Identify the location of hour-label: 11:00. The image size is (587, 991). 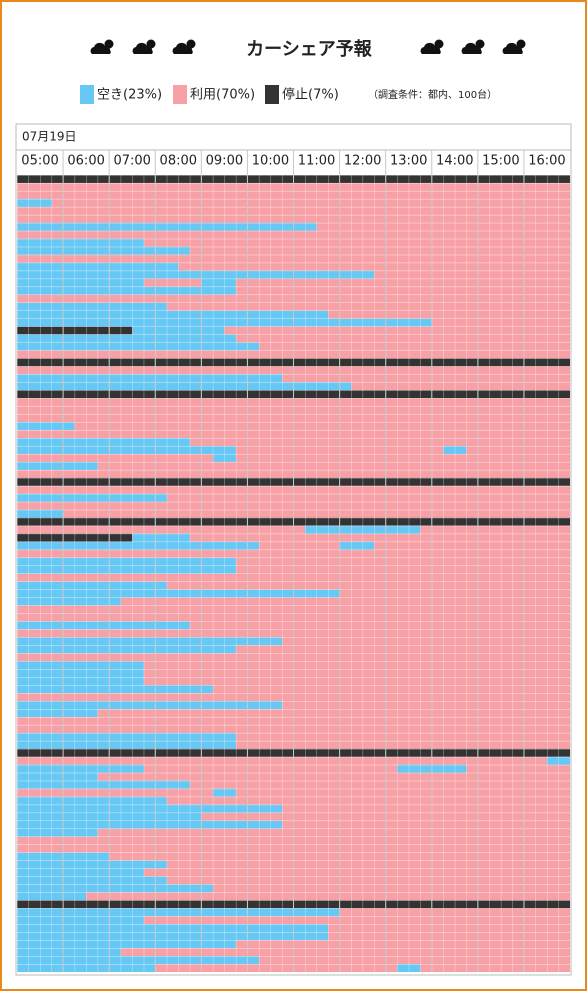
(316, 161).